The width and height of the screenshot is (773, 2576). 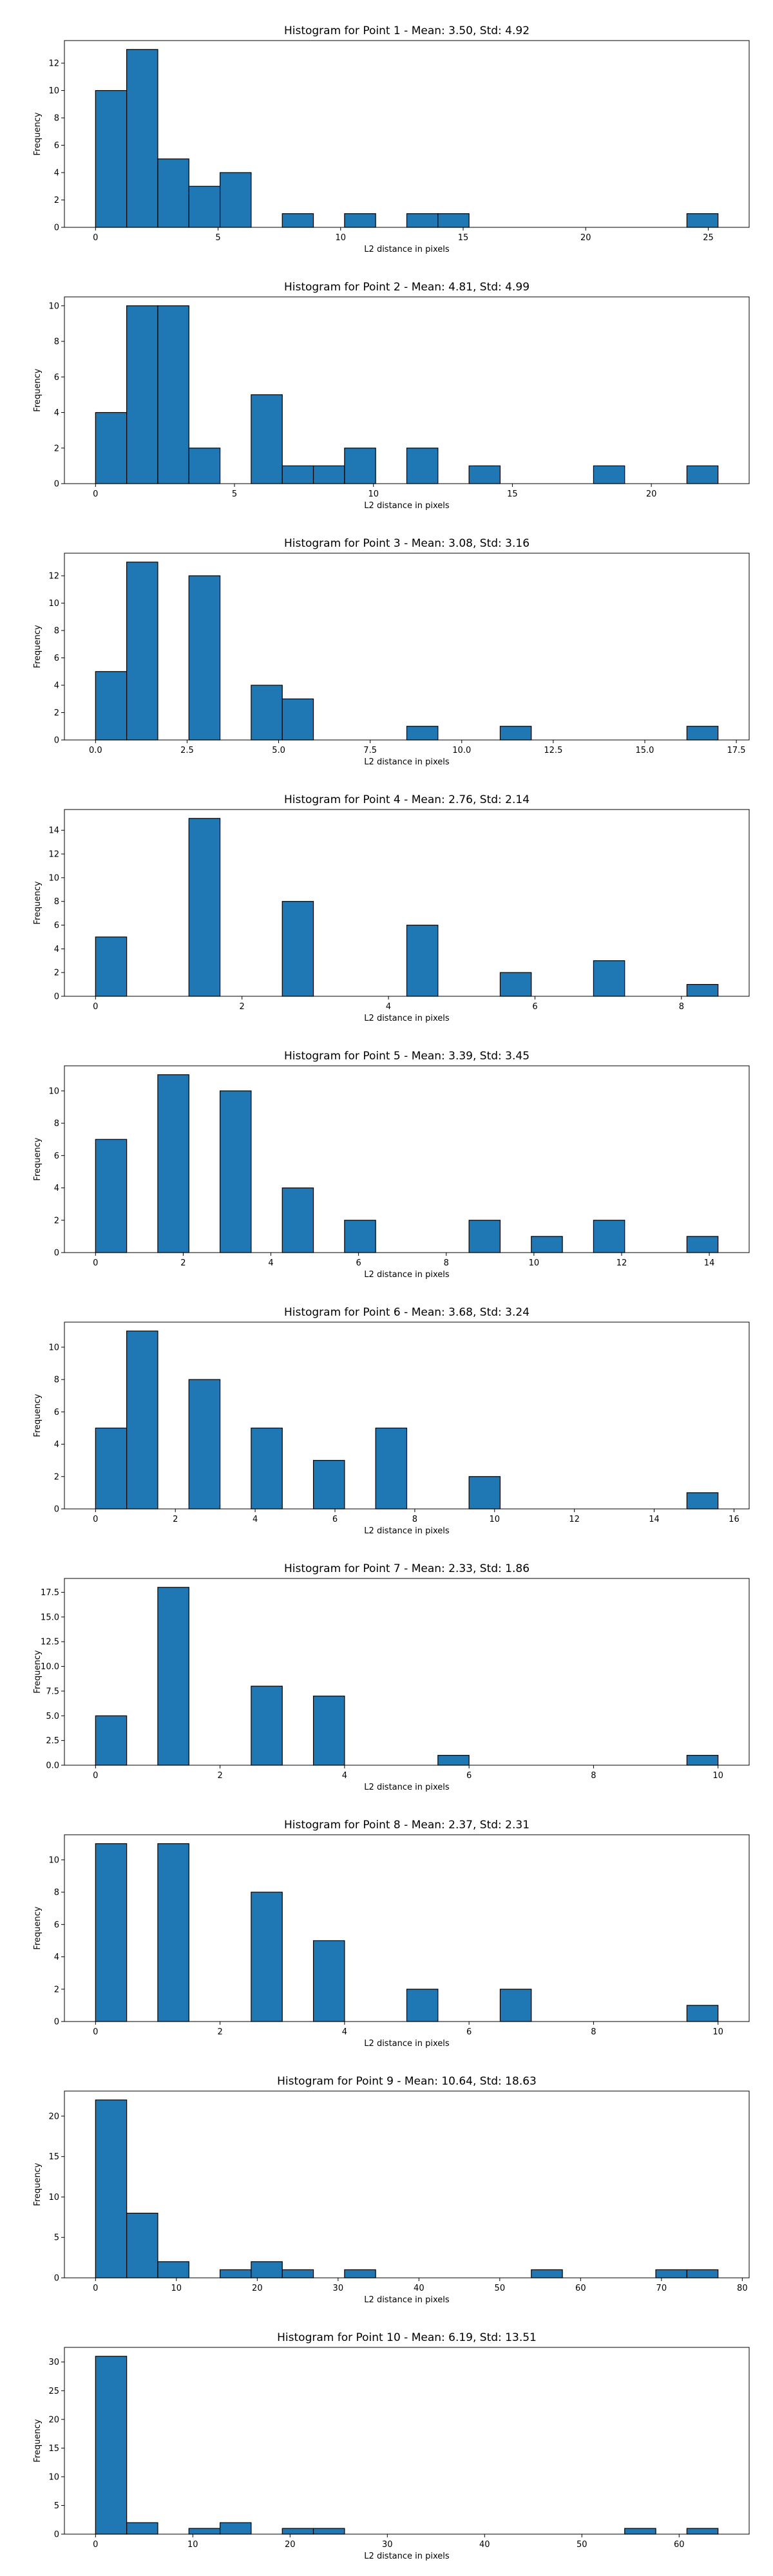 I want to click on y-tick-label: 17.5, so click(x=50, y=1593).